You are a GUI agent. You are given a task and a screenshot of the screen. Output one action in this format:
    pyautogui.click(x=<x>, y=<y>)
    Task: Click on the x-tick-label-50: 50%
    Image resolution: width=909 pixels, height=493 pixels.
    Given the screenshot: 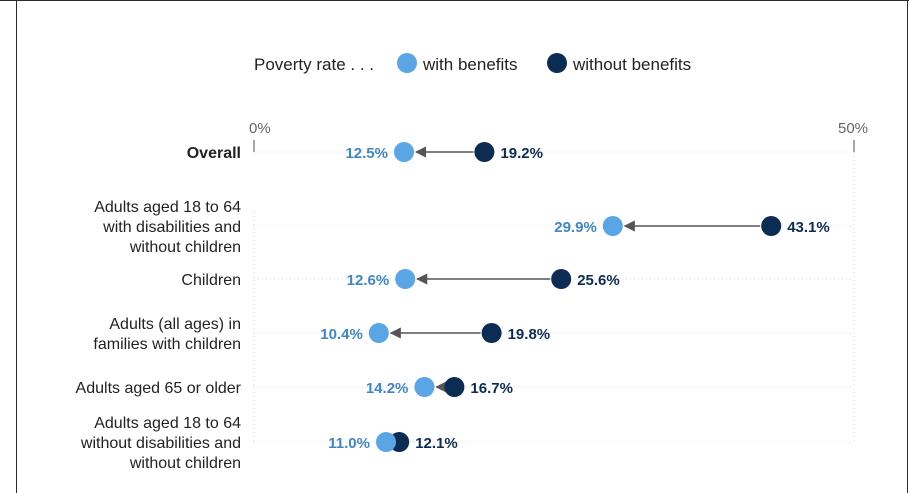 What is the action you would take?
    pyautogui.click(x=853, y=128)
    